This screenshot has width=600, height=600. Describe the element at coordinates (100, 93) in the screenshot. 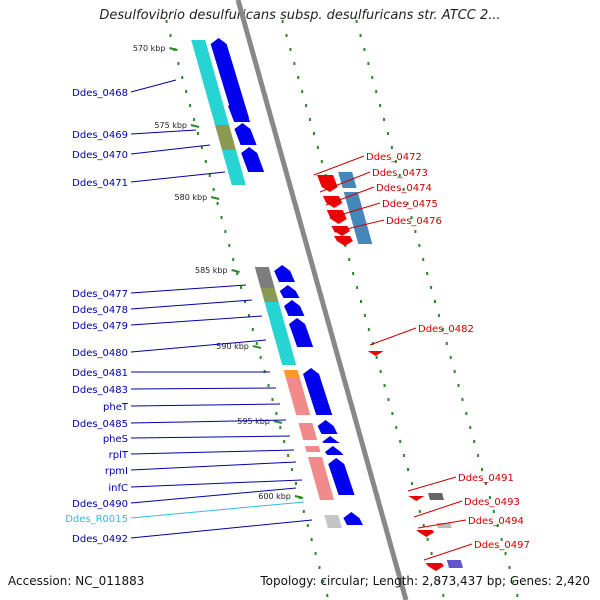

I see `gene-label-left: Ddes_0468` at that location.